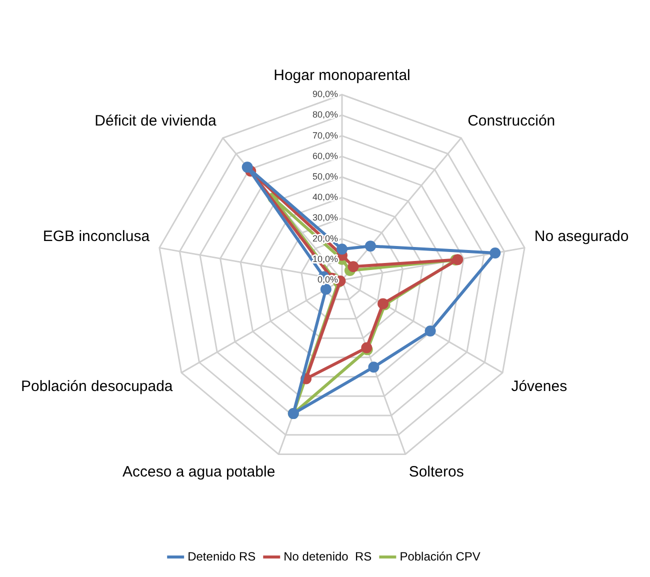 This screenshot has width=650, height=577. Describe the element at coordinates (96, 237) in the screenshot. I see `spoke-label: EGB inconclusa` at that location.